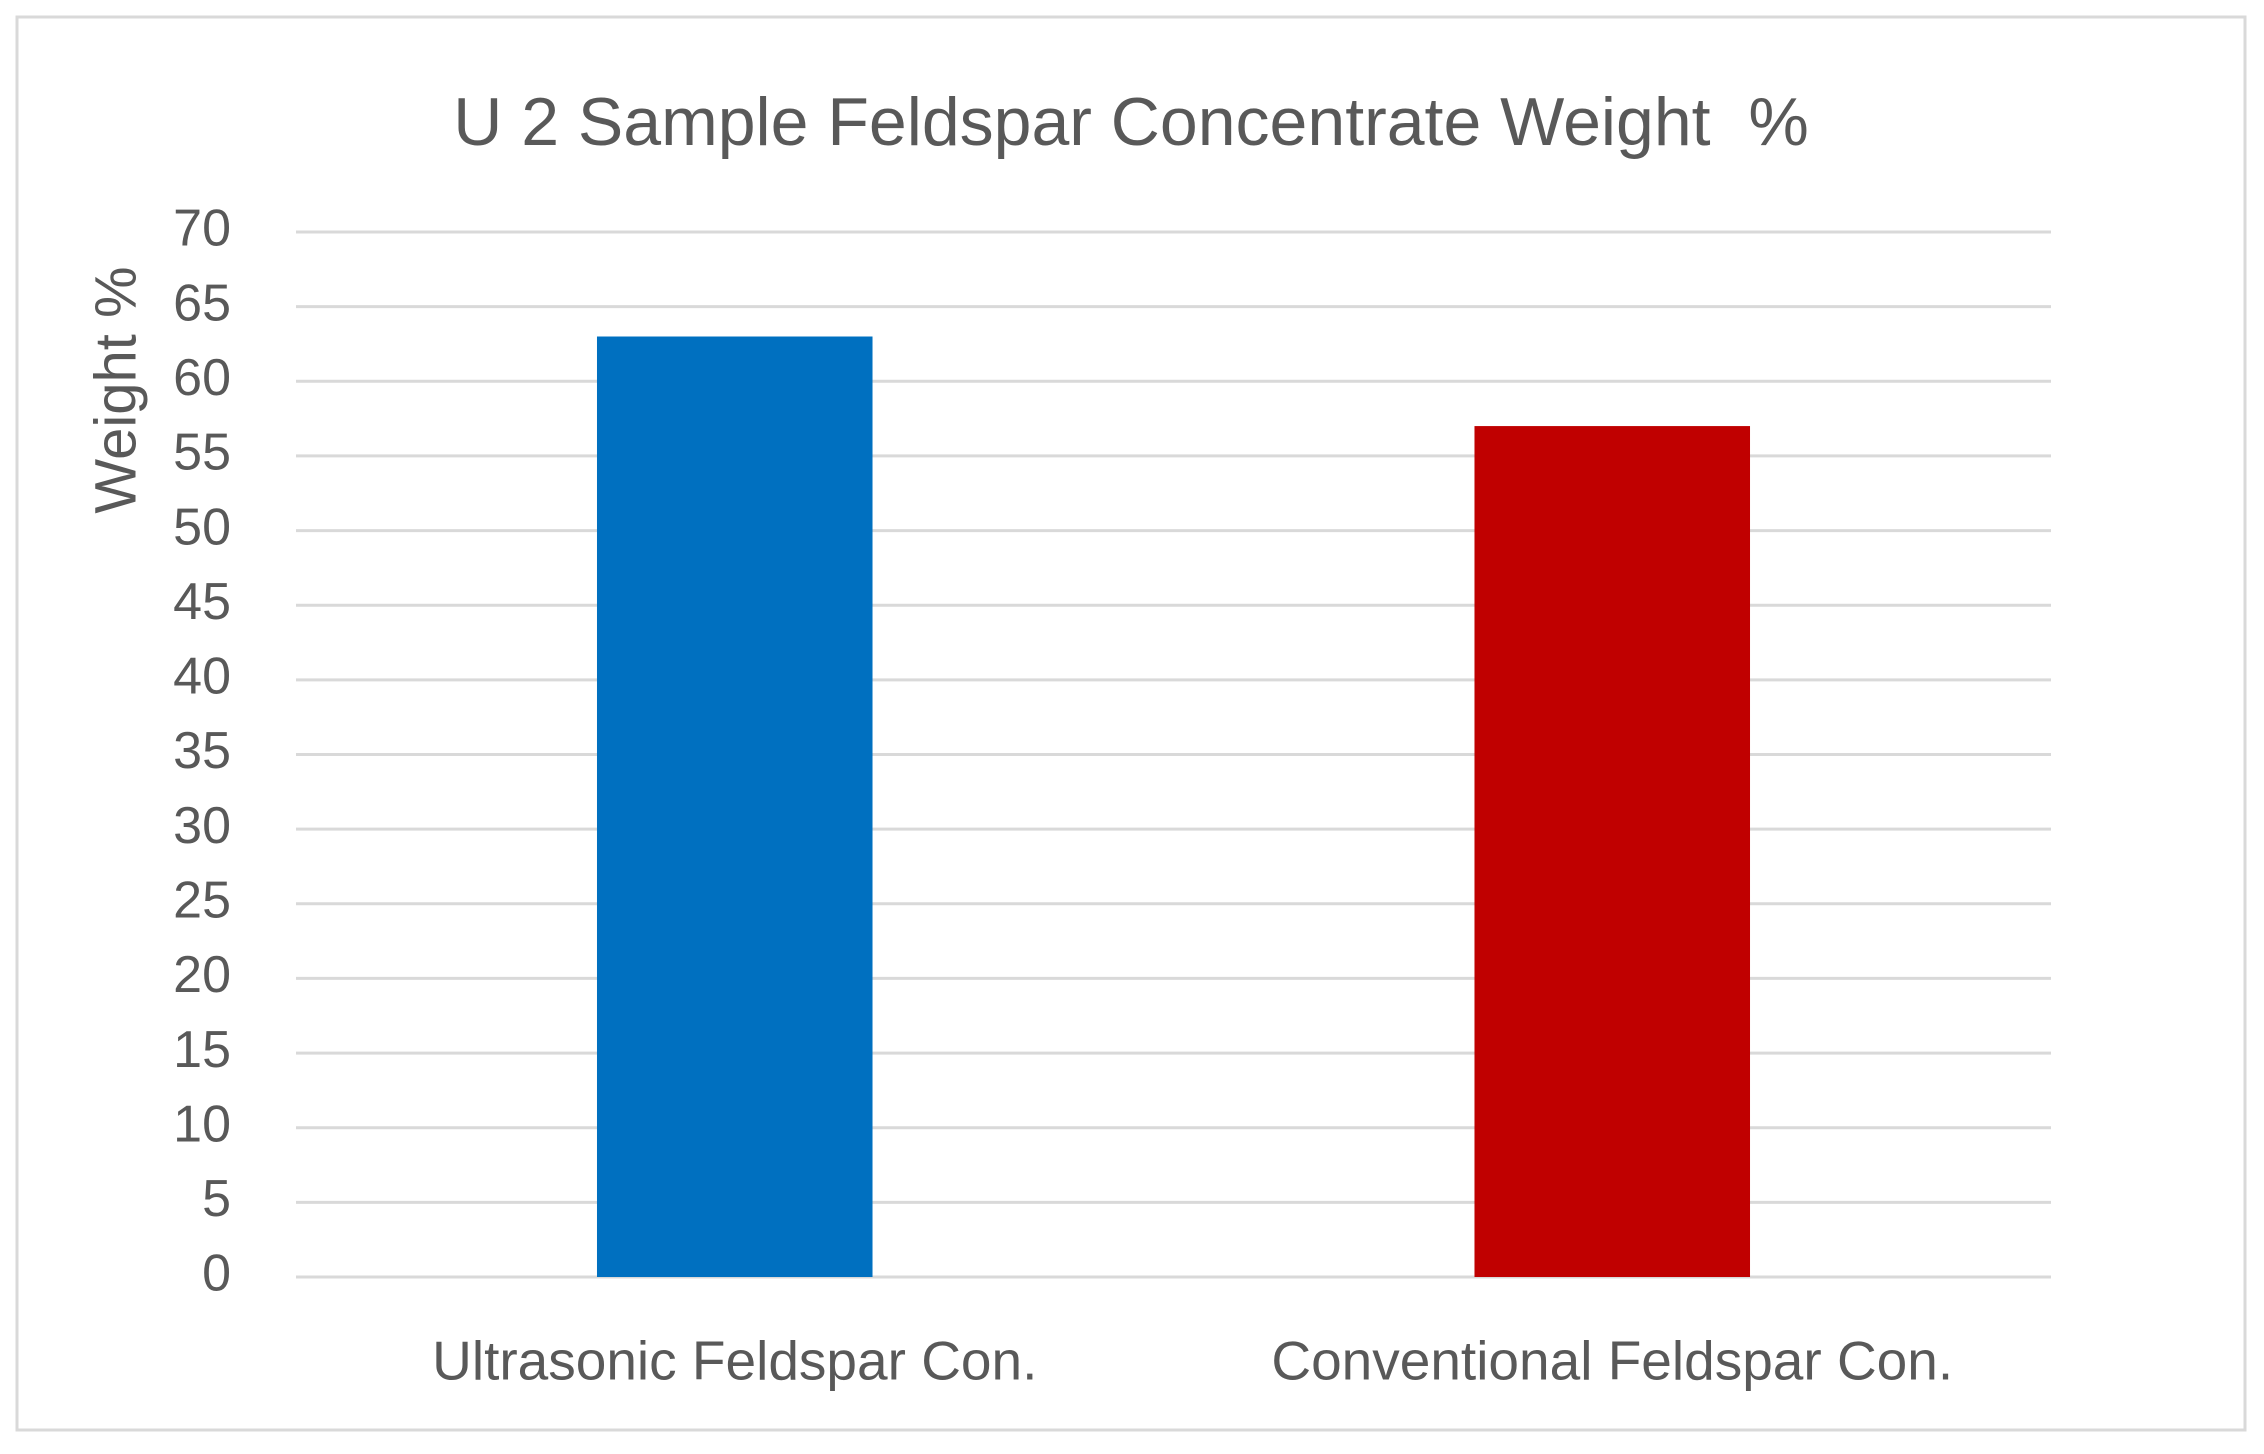 This screenshot has width=2264, height=1454. I want to click on y-axis-label: Weight %, so click(115, 389).